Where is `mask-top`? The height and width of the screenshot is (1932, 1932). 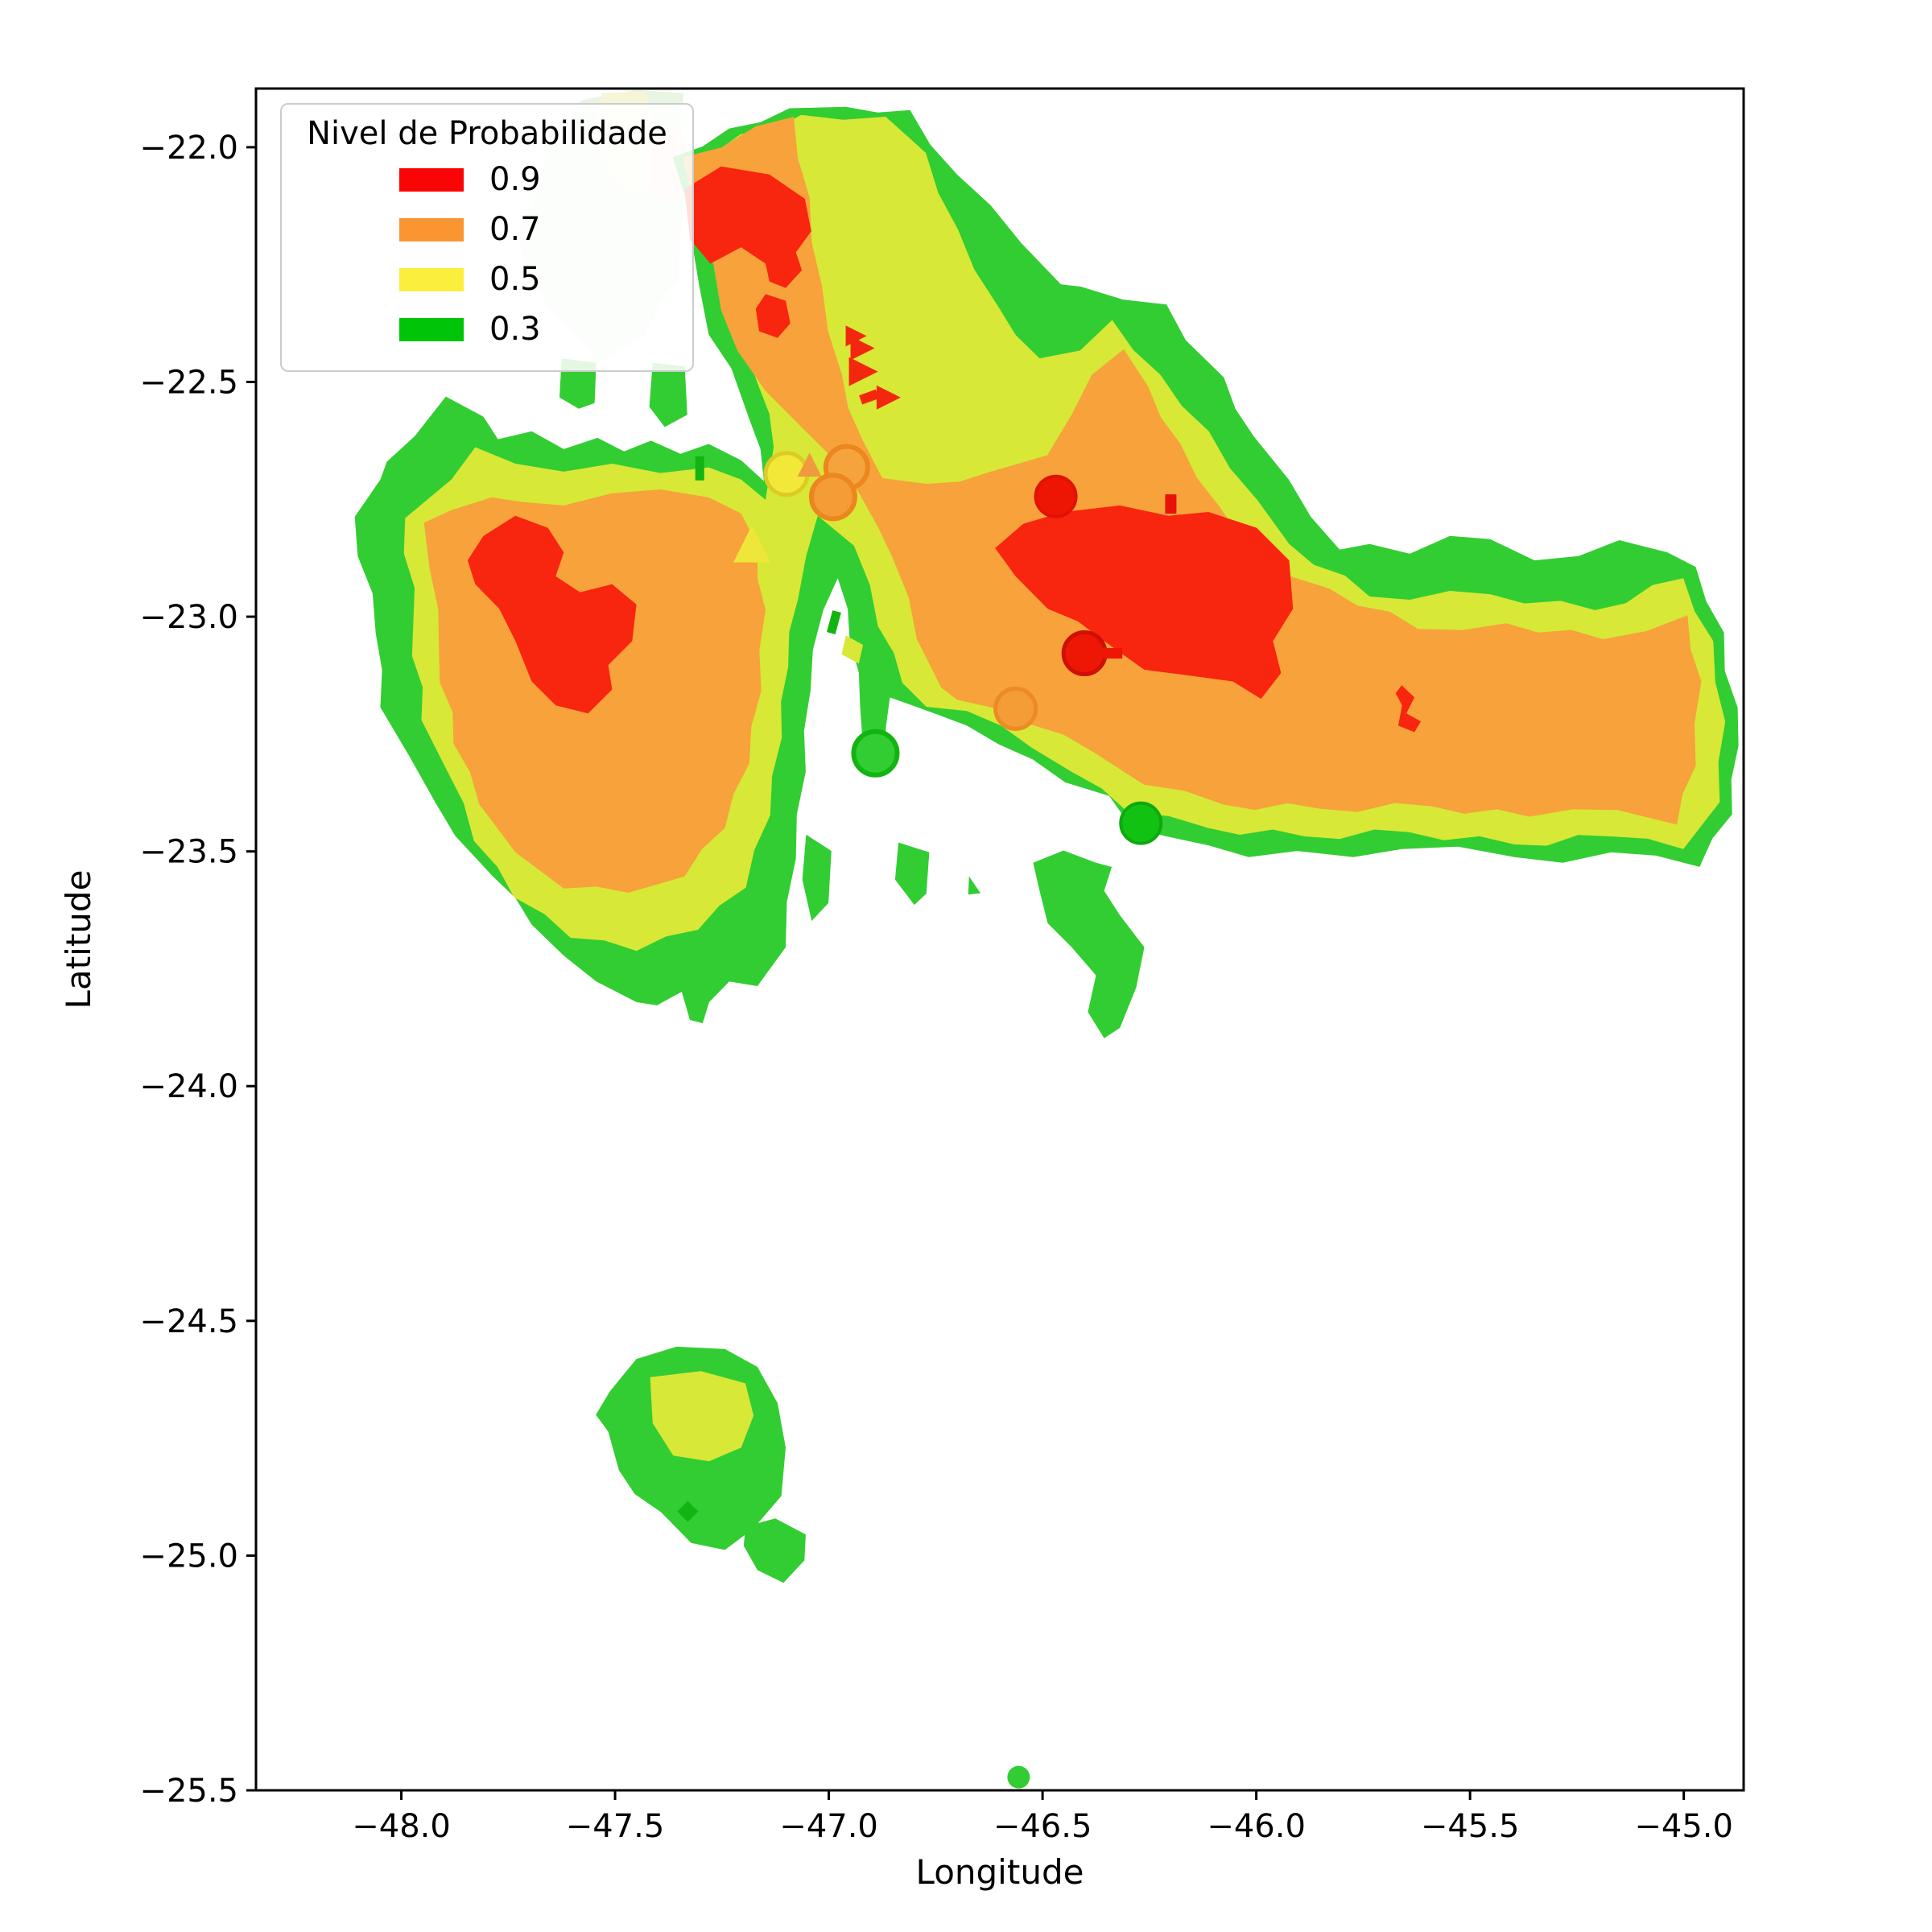 mask-top is located at coordinates (966, 43).